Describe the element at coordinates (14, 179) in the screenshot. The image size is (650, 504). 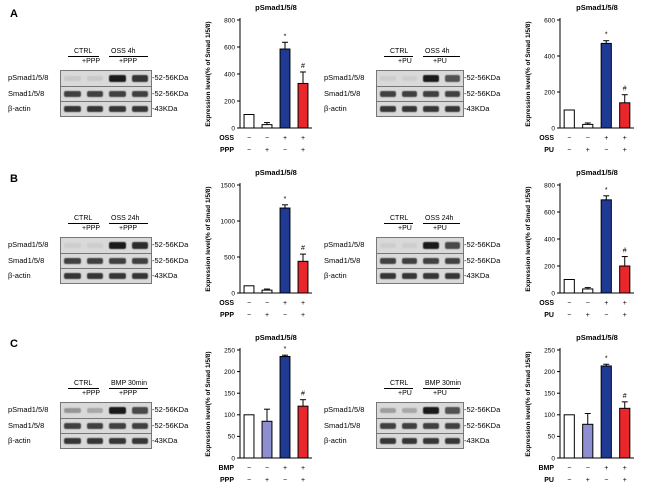
I see `panel-label-B: B` at that location.